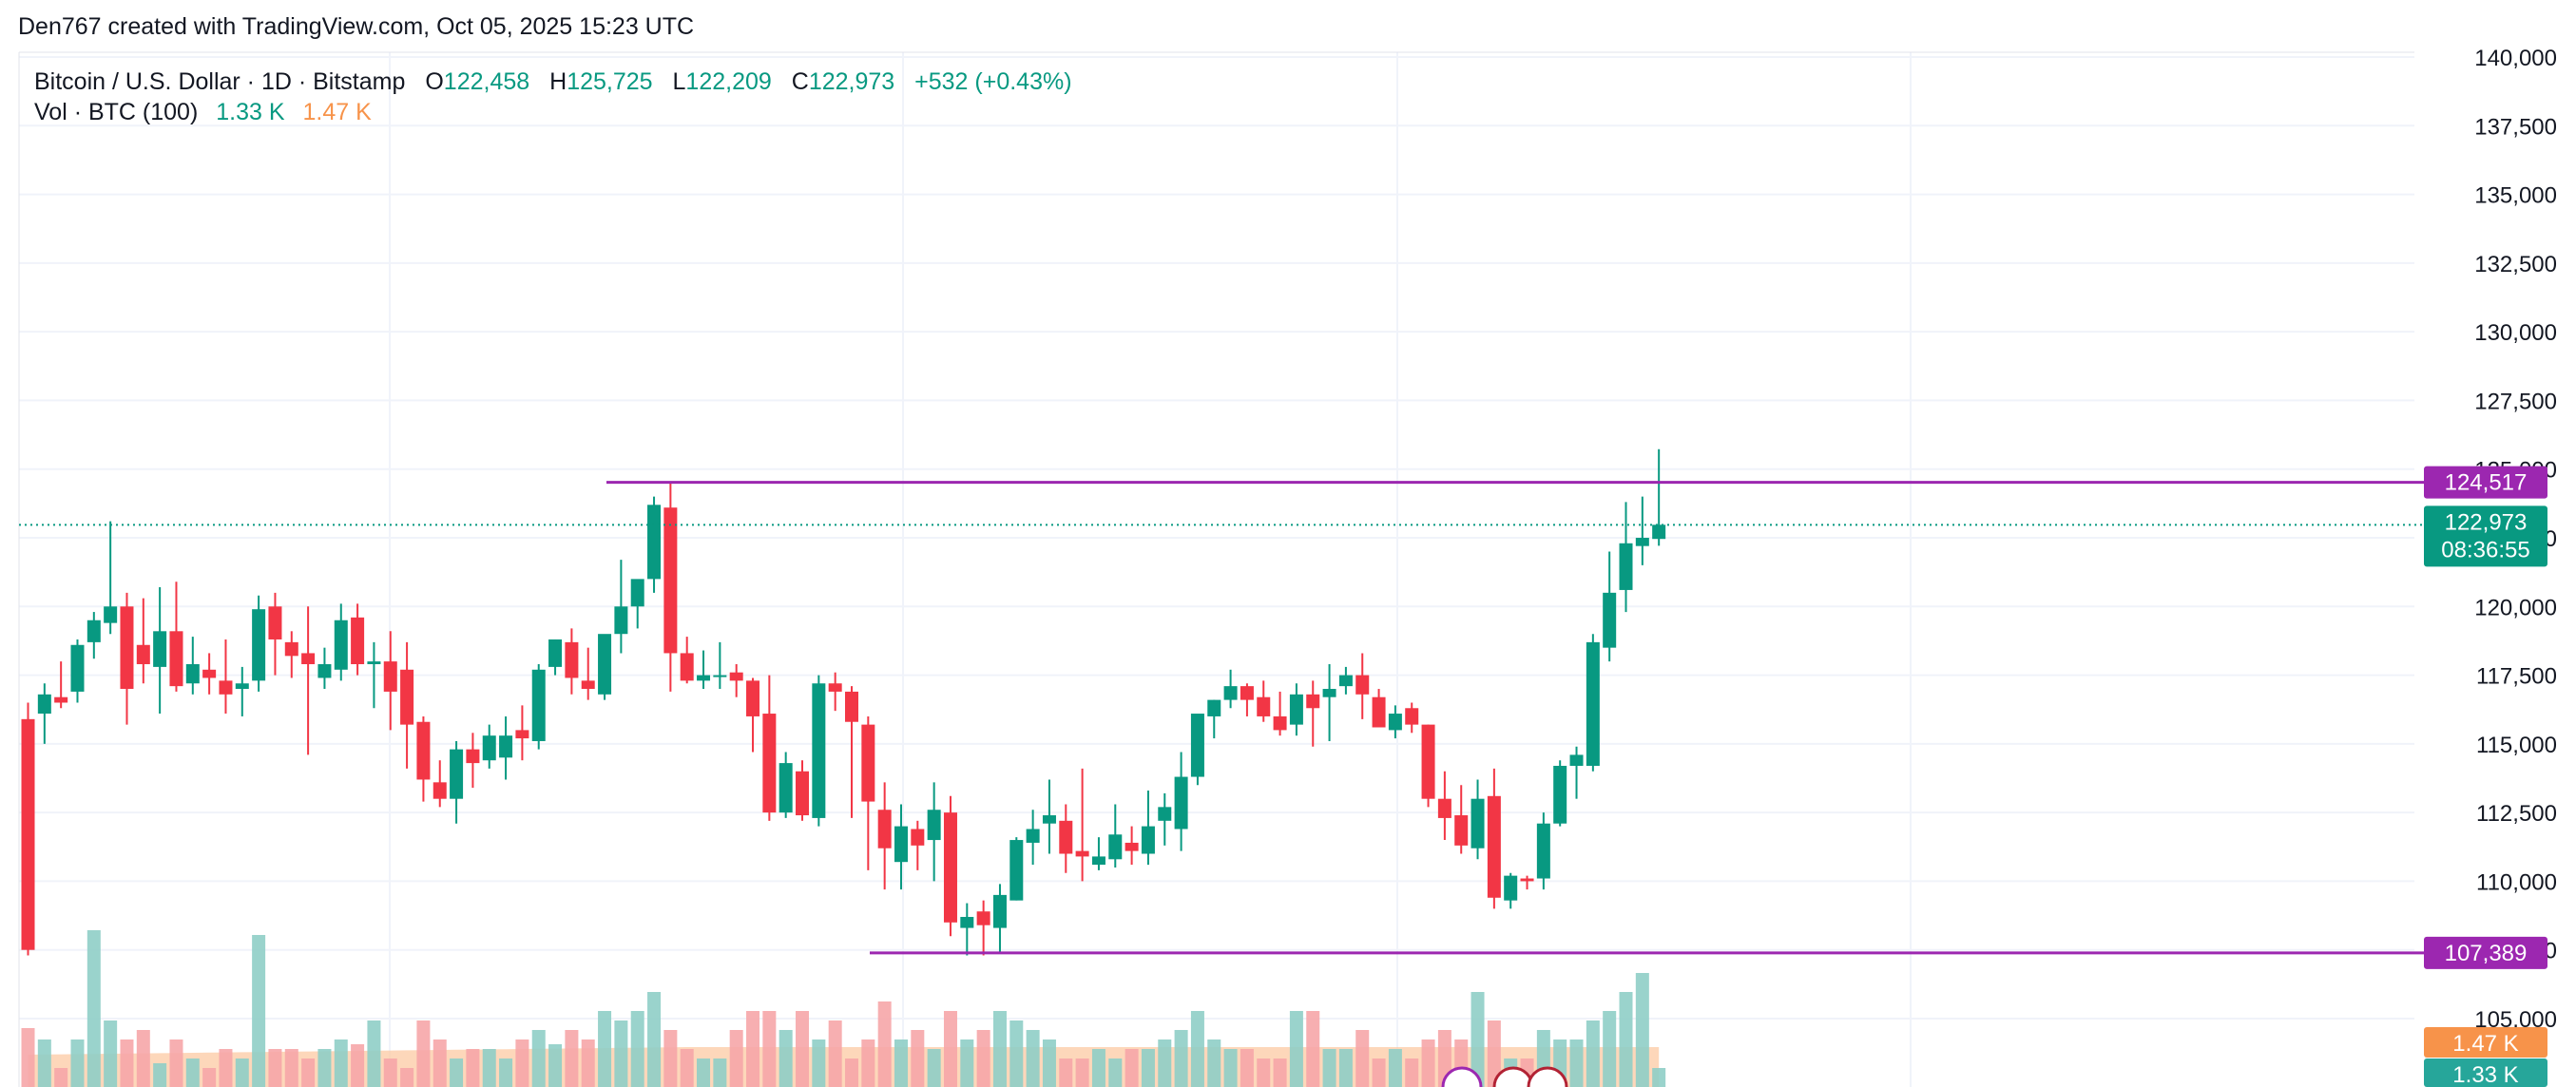 This screenshot has width=2576, height=1087. I want to click on price-tick-label: 130,000, so click(2516, 333).